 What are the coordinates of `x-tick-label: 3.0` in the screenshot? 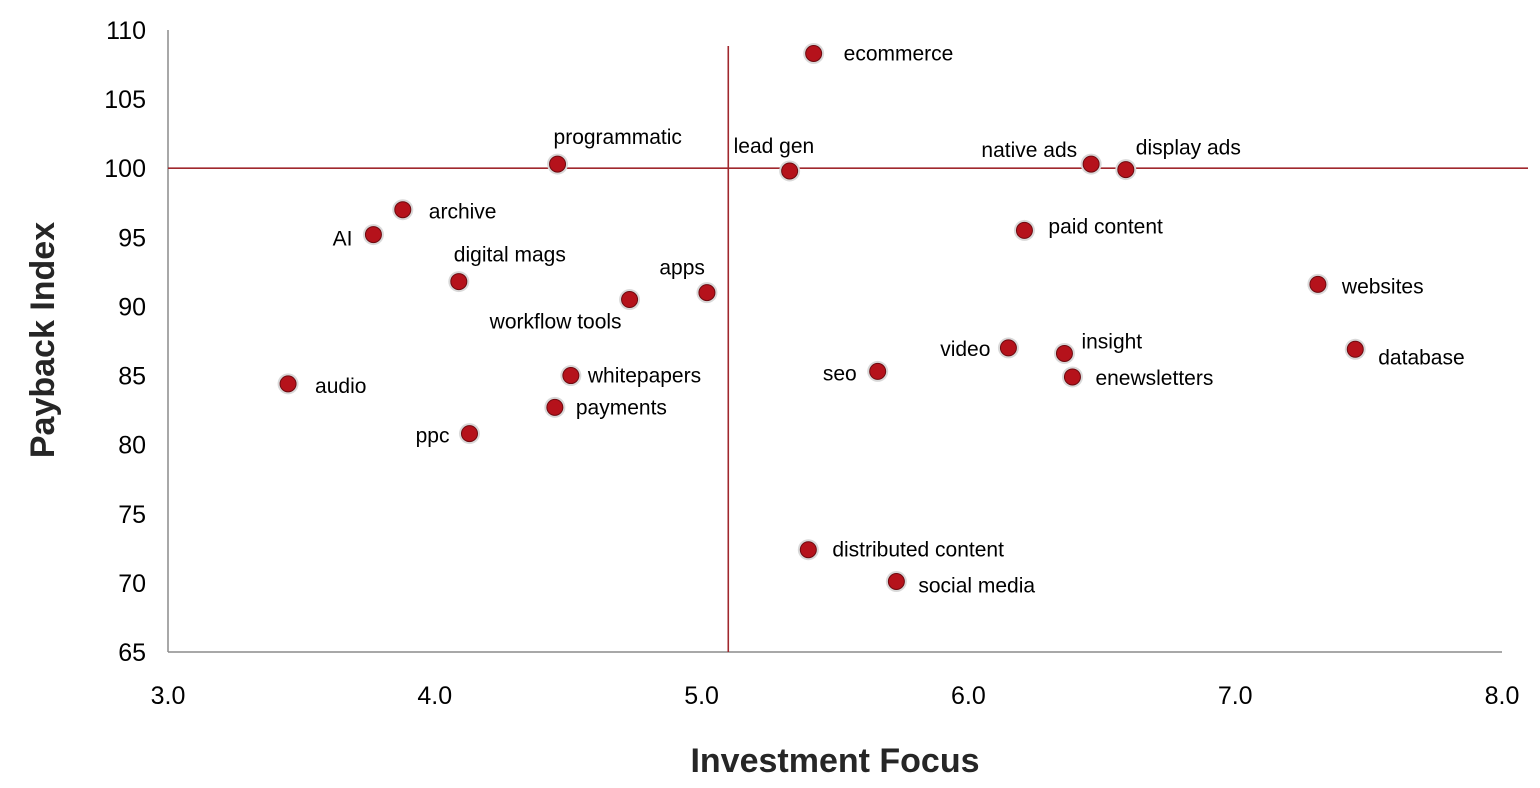 It's located at (168, 696).